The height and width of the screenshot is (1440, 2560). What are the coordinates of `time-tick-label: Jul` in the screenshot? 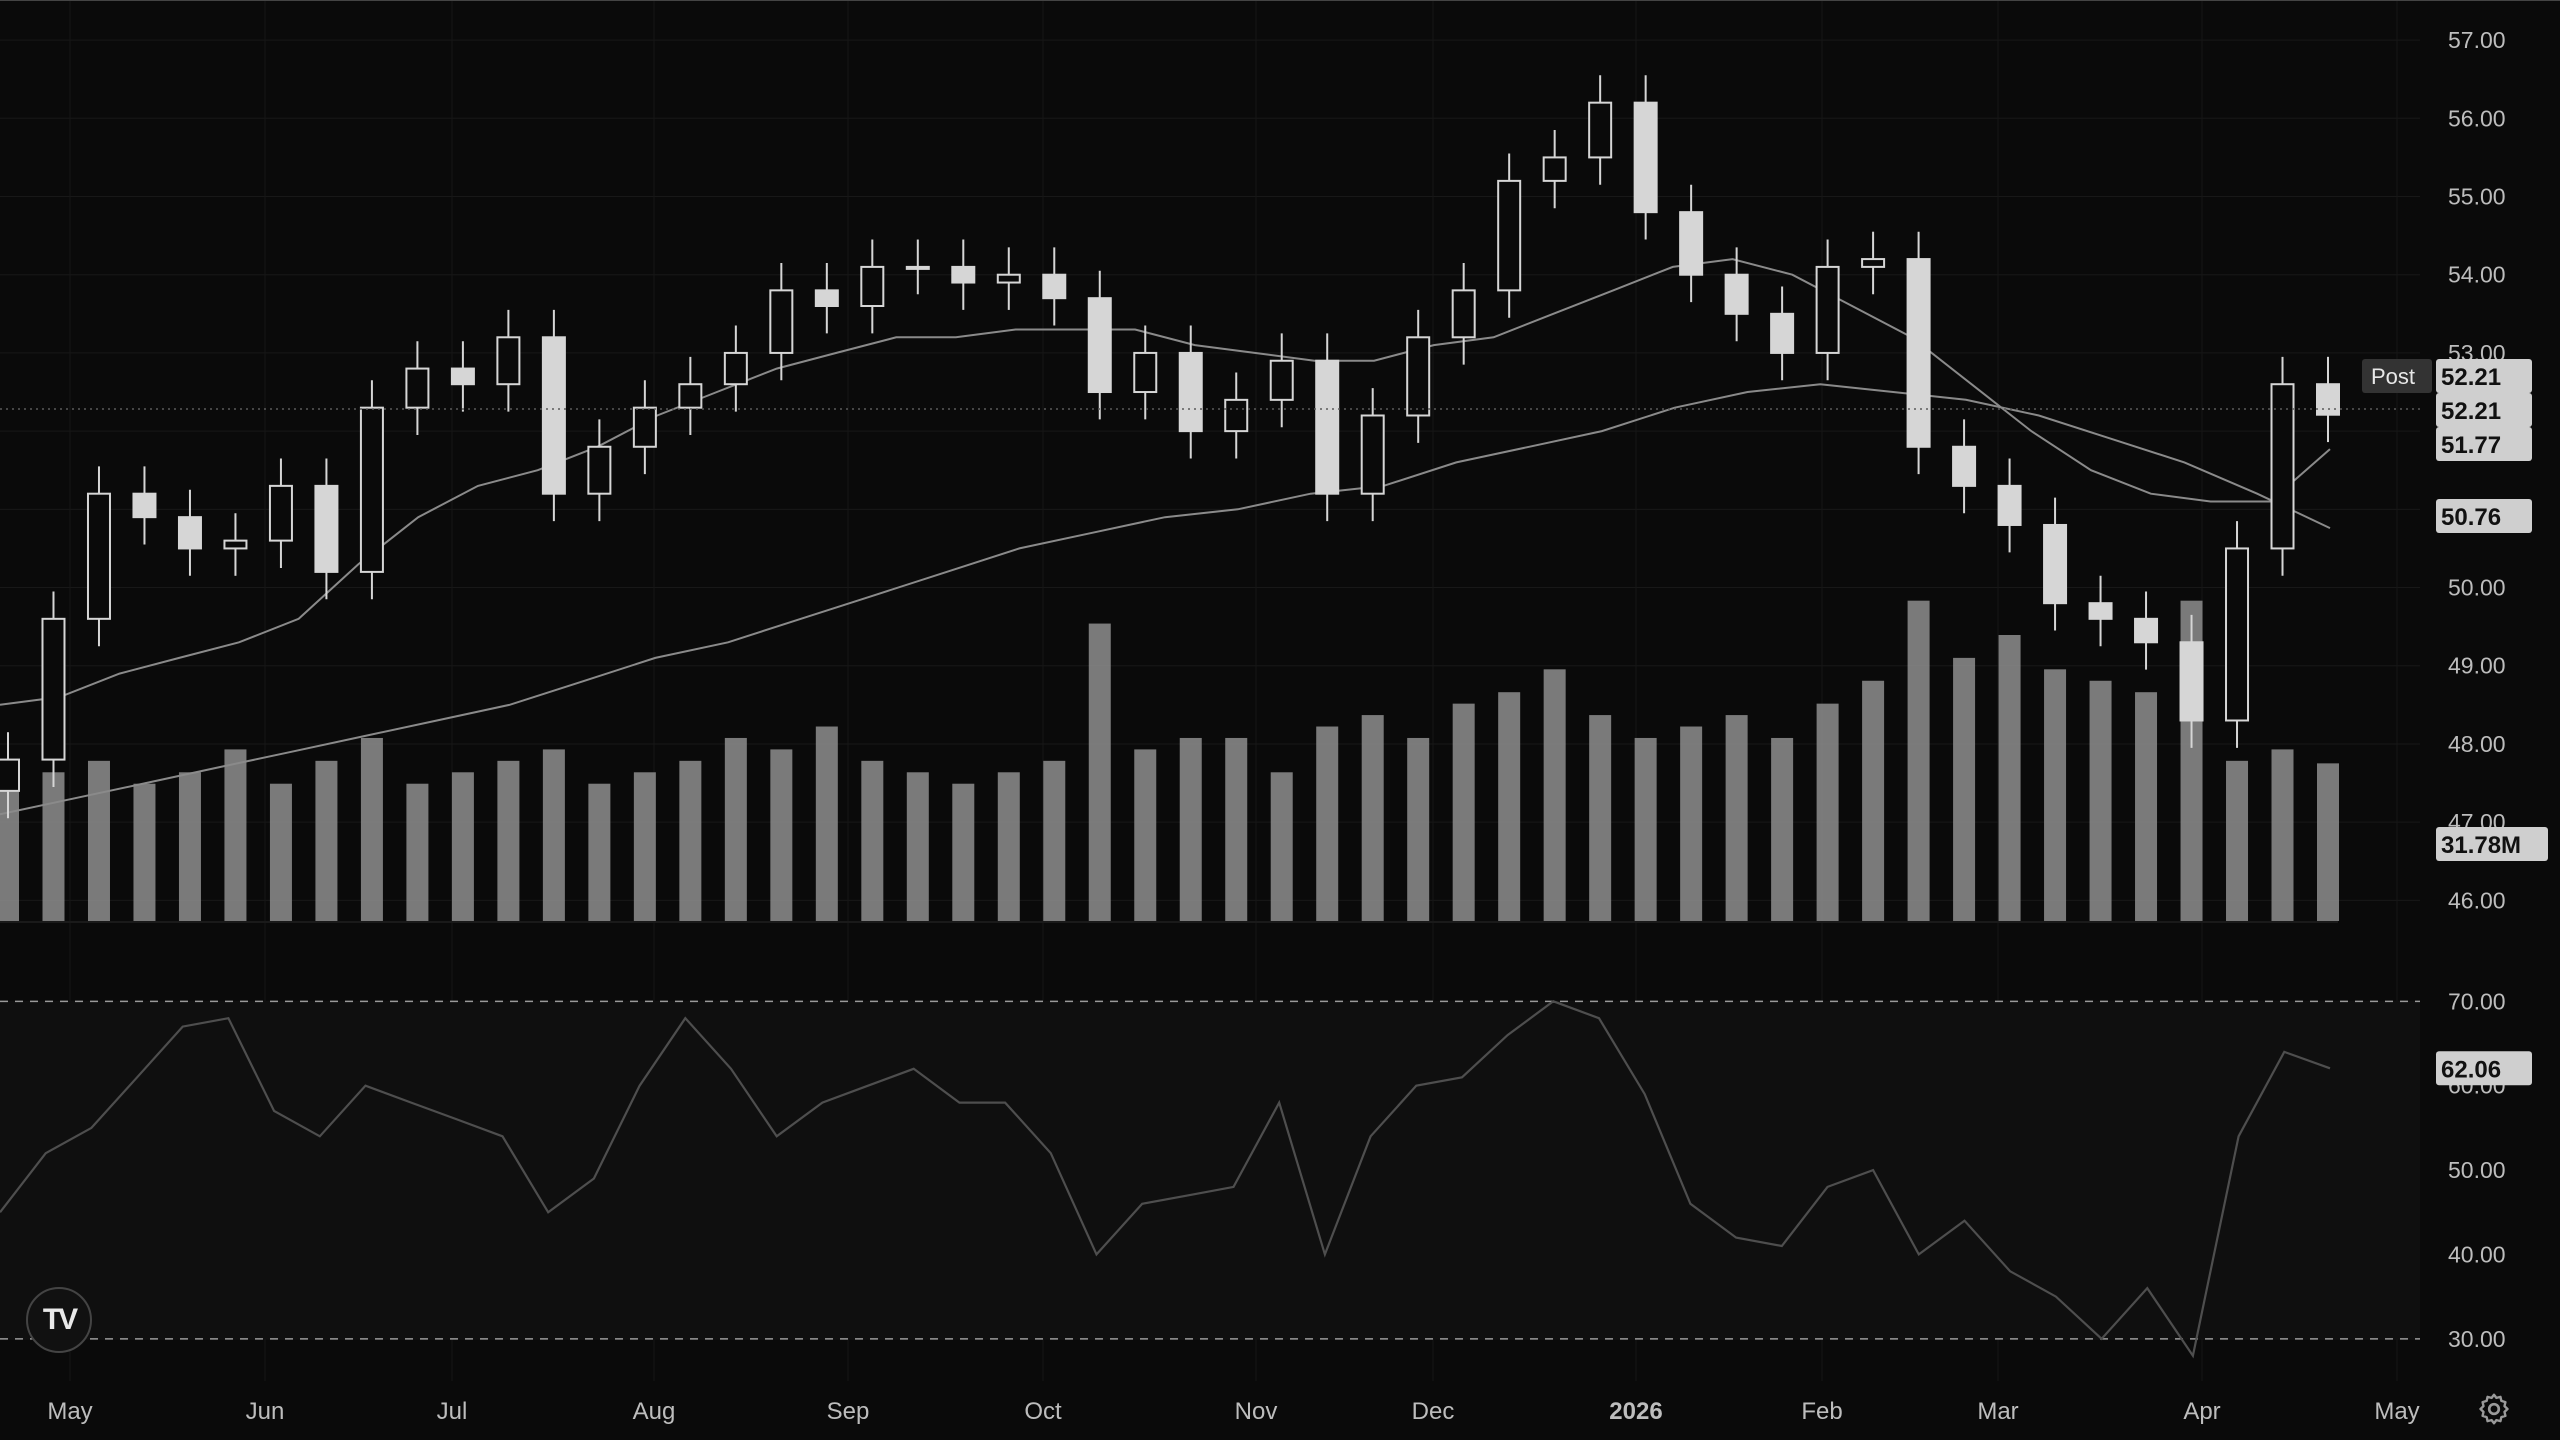 It's located at (452, 1411).